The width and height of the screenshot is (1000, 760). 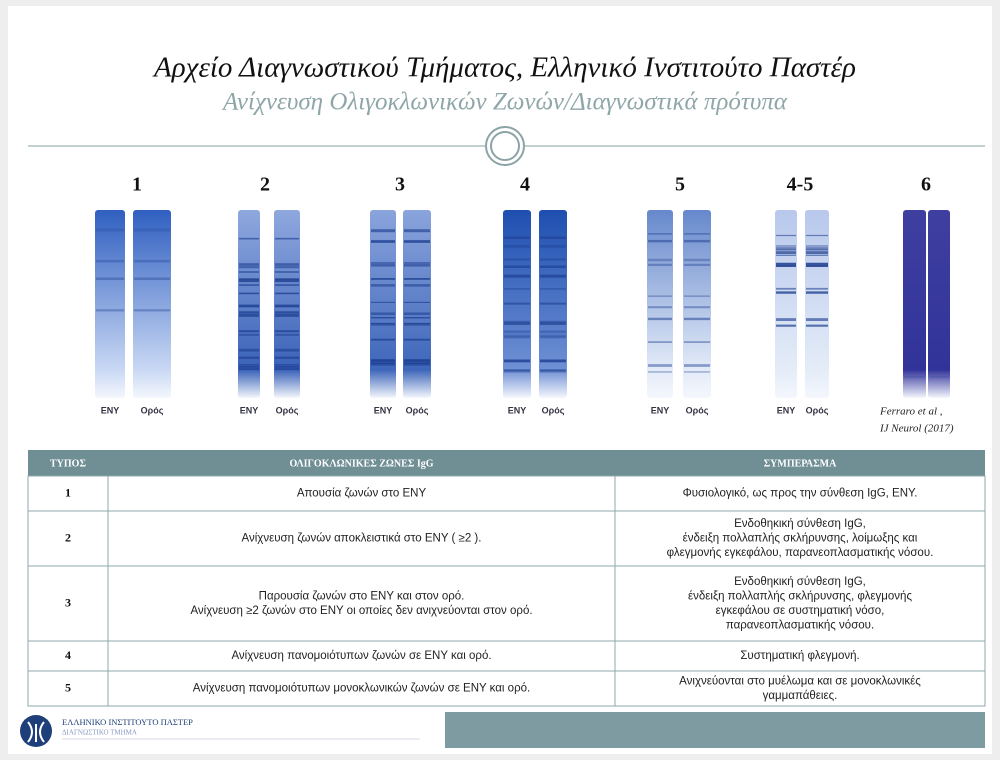 What do you see at coordinates (680, 185) in the screenshot?
I see `gel-number: 5` at bounding box center [680, 185].